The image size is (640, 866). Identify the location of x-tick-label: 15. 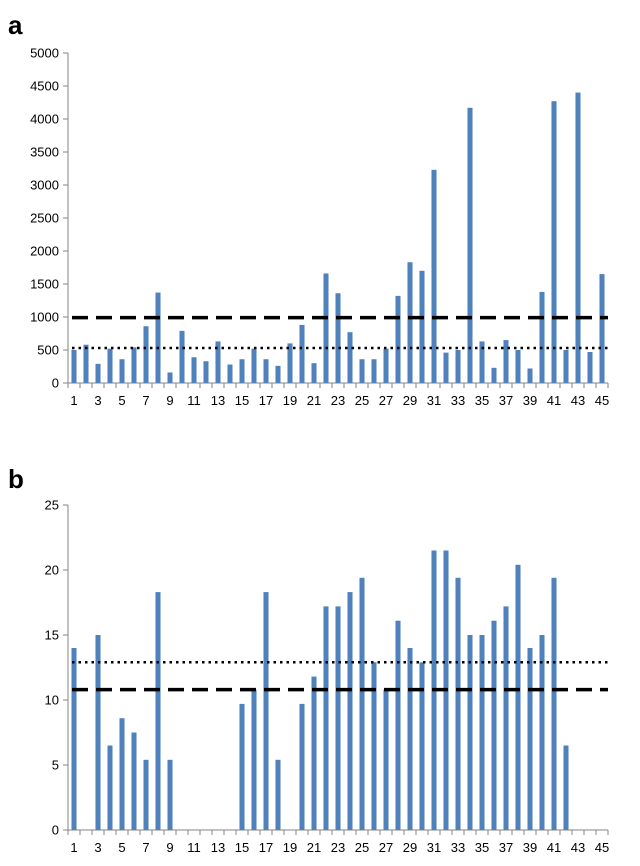
(242, 400).